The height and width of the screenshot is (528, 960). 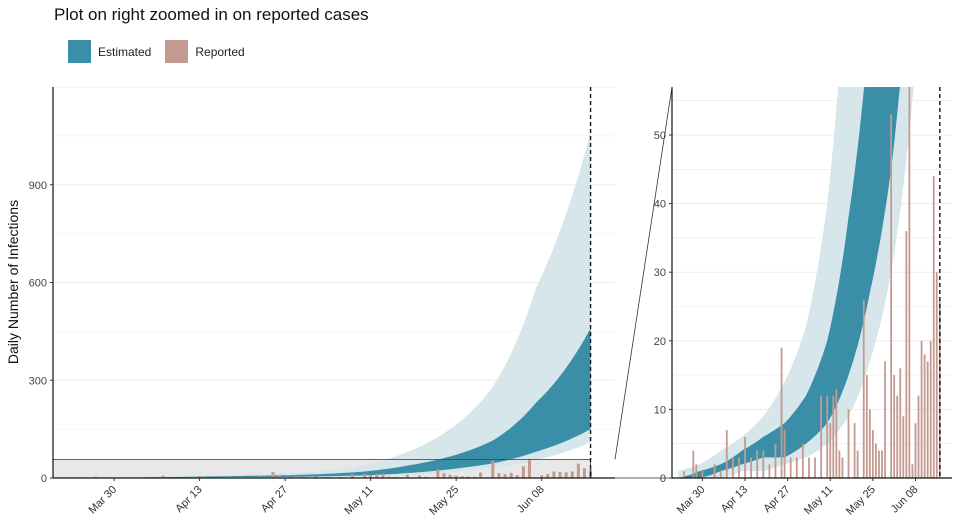 What do you see at coordinates (79, 51) in the screenshot?
I see `legend-key-estimated` at bounding box center [79, 51].